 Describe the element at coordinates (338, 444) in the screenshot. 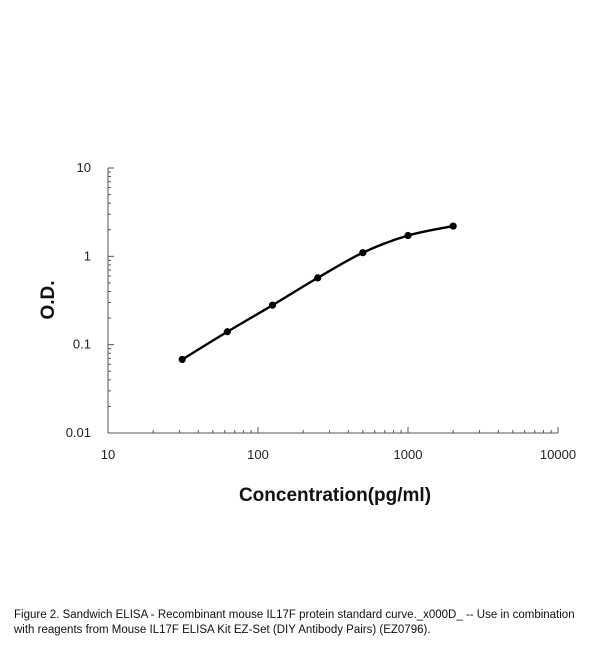

I see `x-axis-ticks: 10 100 1000 10000` at that location.